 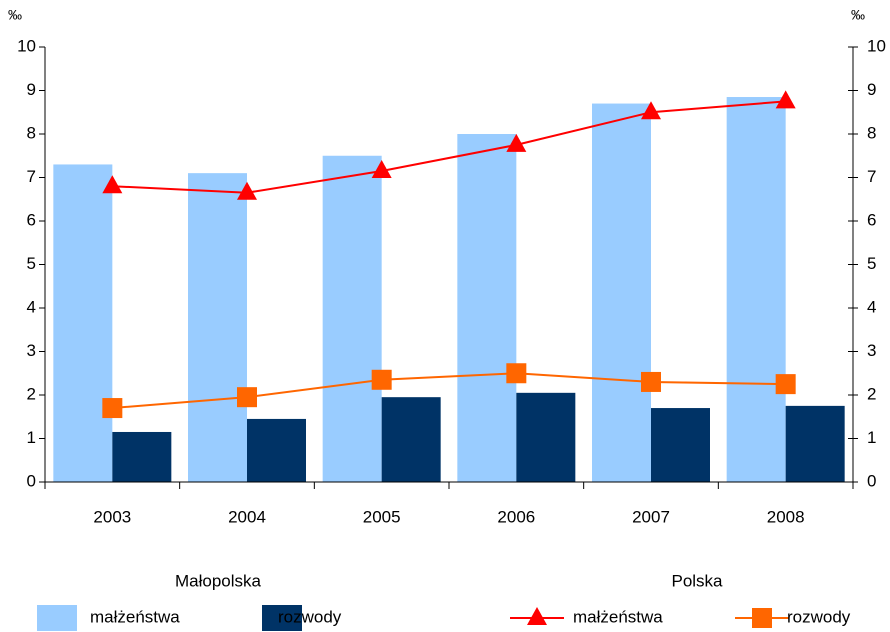 I want to click on y-unit: ‰, so click(x=15, y=15).